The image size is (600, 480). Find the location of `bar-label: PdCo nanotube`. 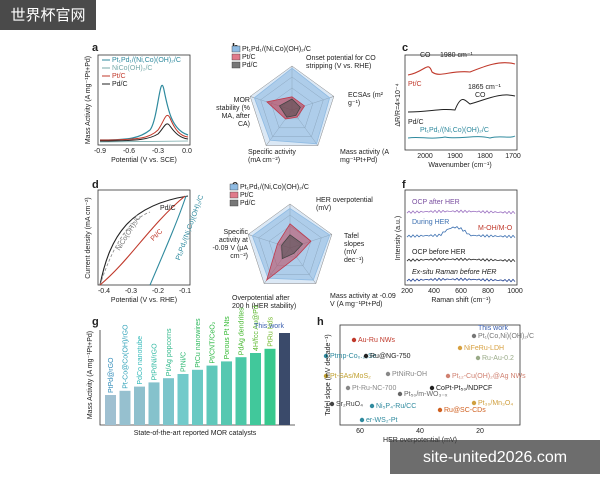

bar-label: PdCo nanotube is located at coordinates (140, 360).